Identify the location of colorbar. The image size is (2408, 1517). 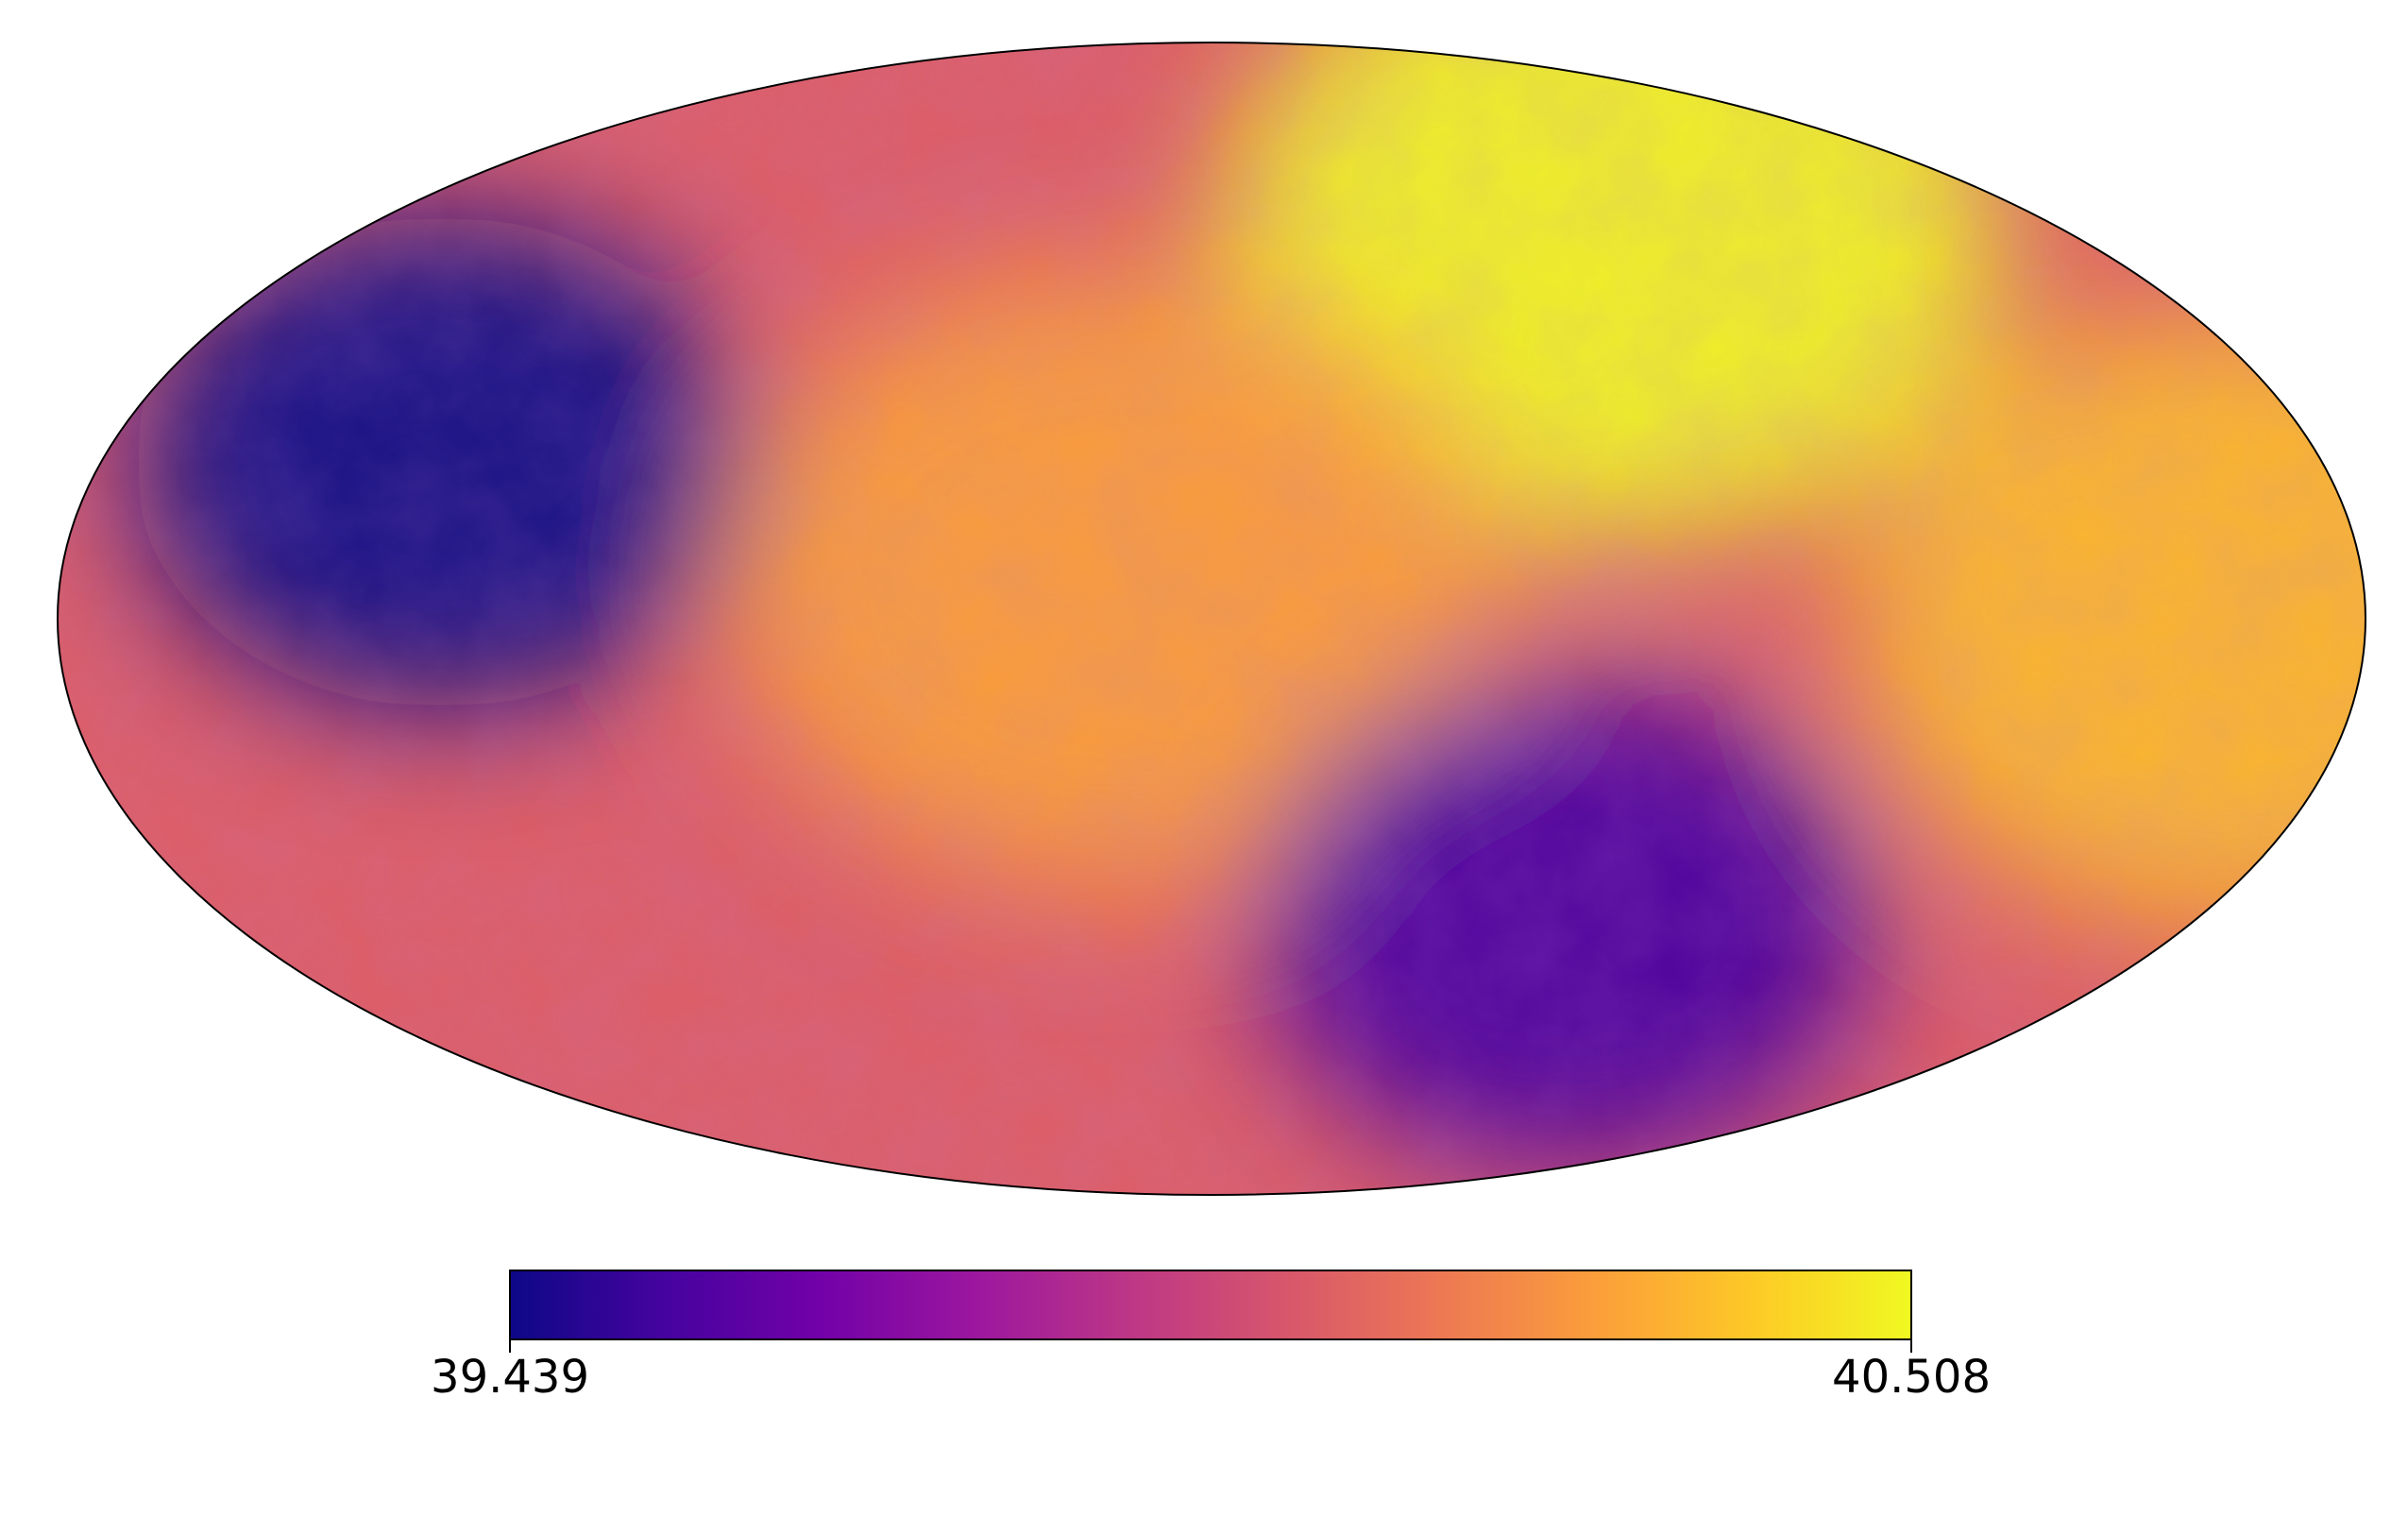
(1210, 1311).